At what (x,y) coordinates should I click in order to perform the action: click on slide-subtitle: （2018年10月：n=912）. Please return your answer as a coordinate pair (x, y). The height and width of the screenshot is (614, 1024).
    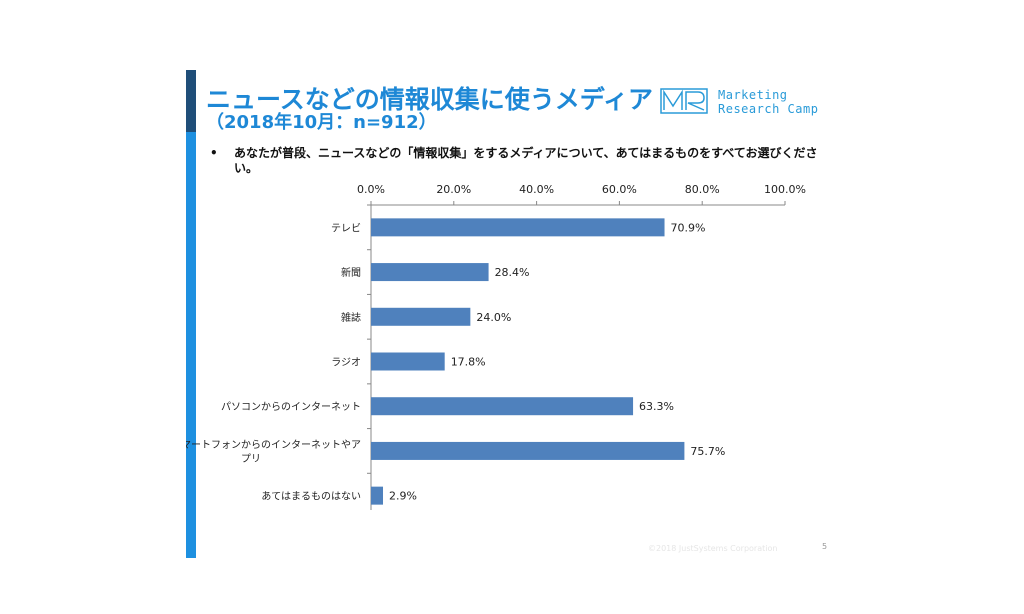
    Looking at the image, I should click on (321, 122).